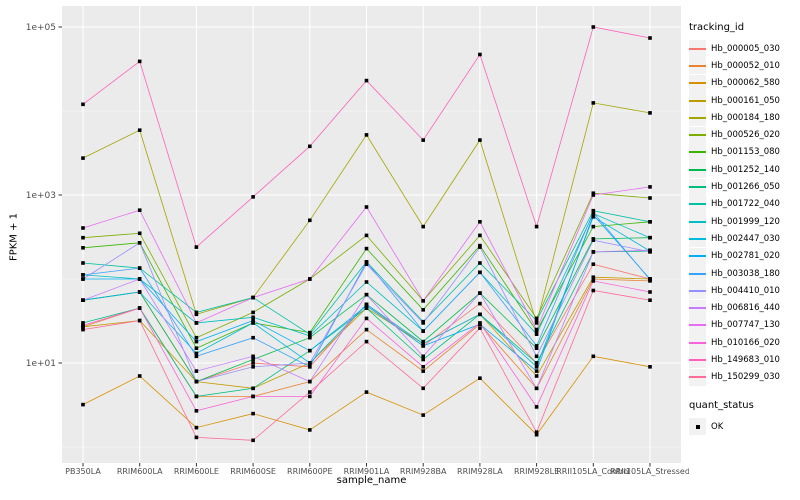 The width and height of the screenshot is (800, 500). Describe the element at coordinates (140, 471) in the screenshot. I see `x-tick-label: RRIM600LA` at that location.